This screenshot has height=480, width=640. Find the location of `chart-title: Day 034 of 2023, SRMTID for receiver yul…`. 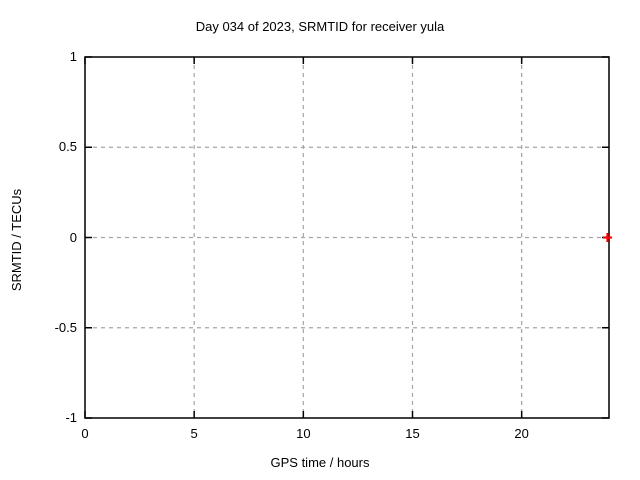

chart-title: Day 034 of 2023, SRMTID for receiver yul… is located at coordinates (320, 26).